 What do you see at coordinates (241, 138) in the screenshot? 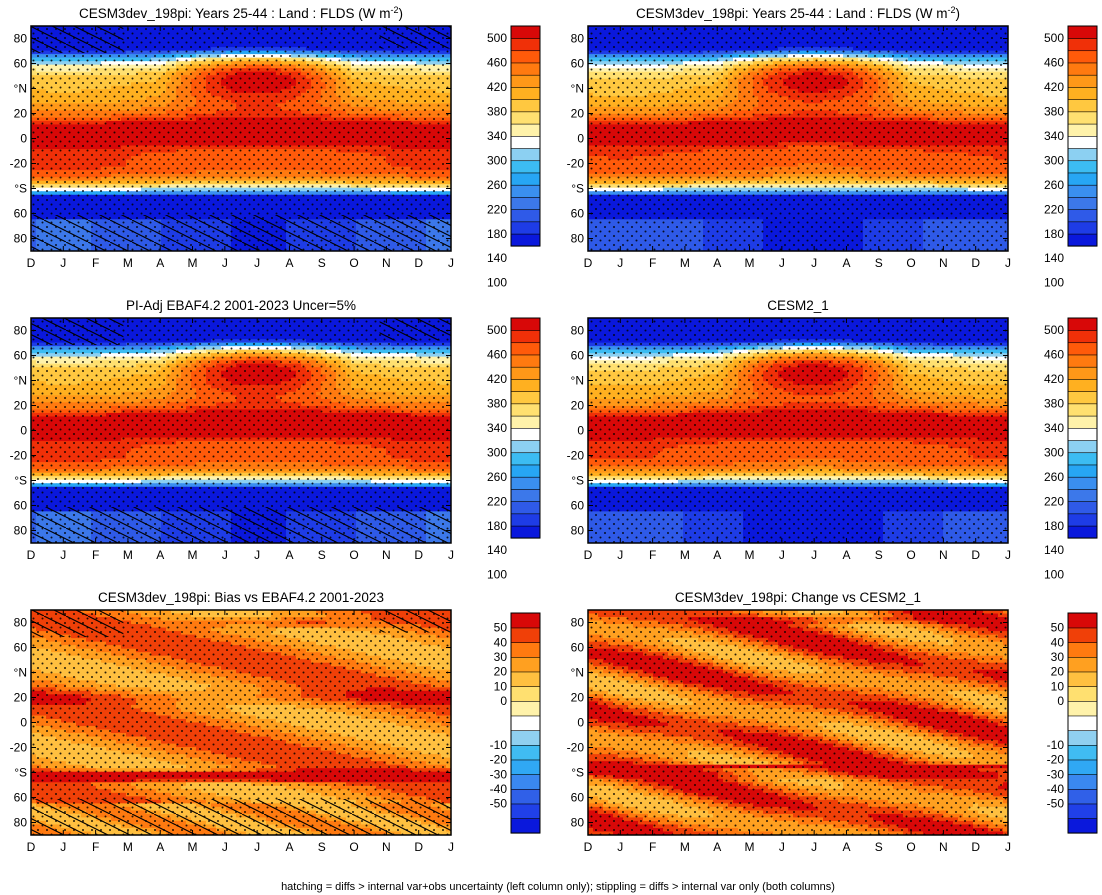
I see `p1-field` at bounding box center [241, 138].